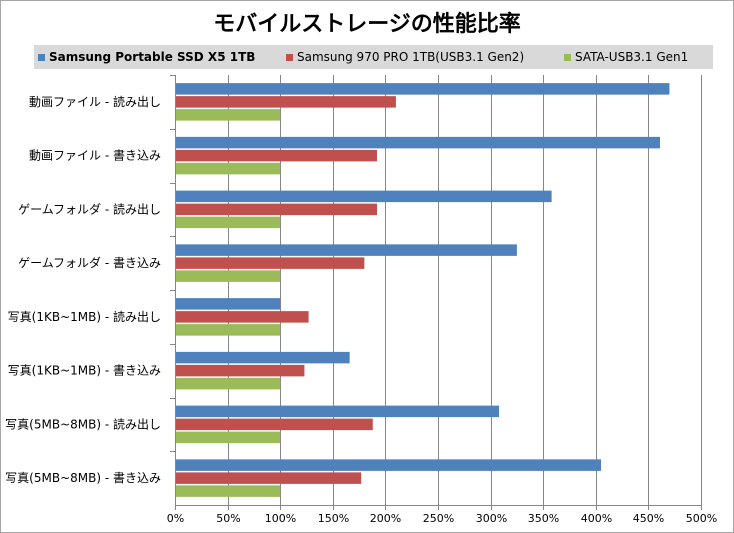 The height and width of the screenshot is (533, 734). Describe the element at coordinates (228, 518) in the screenshot. I see `x-tick-label: 50%` at that location.